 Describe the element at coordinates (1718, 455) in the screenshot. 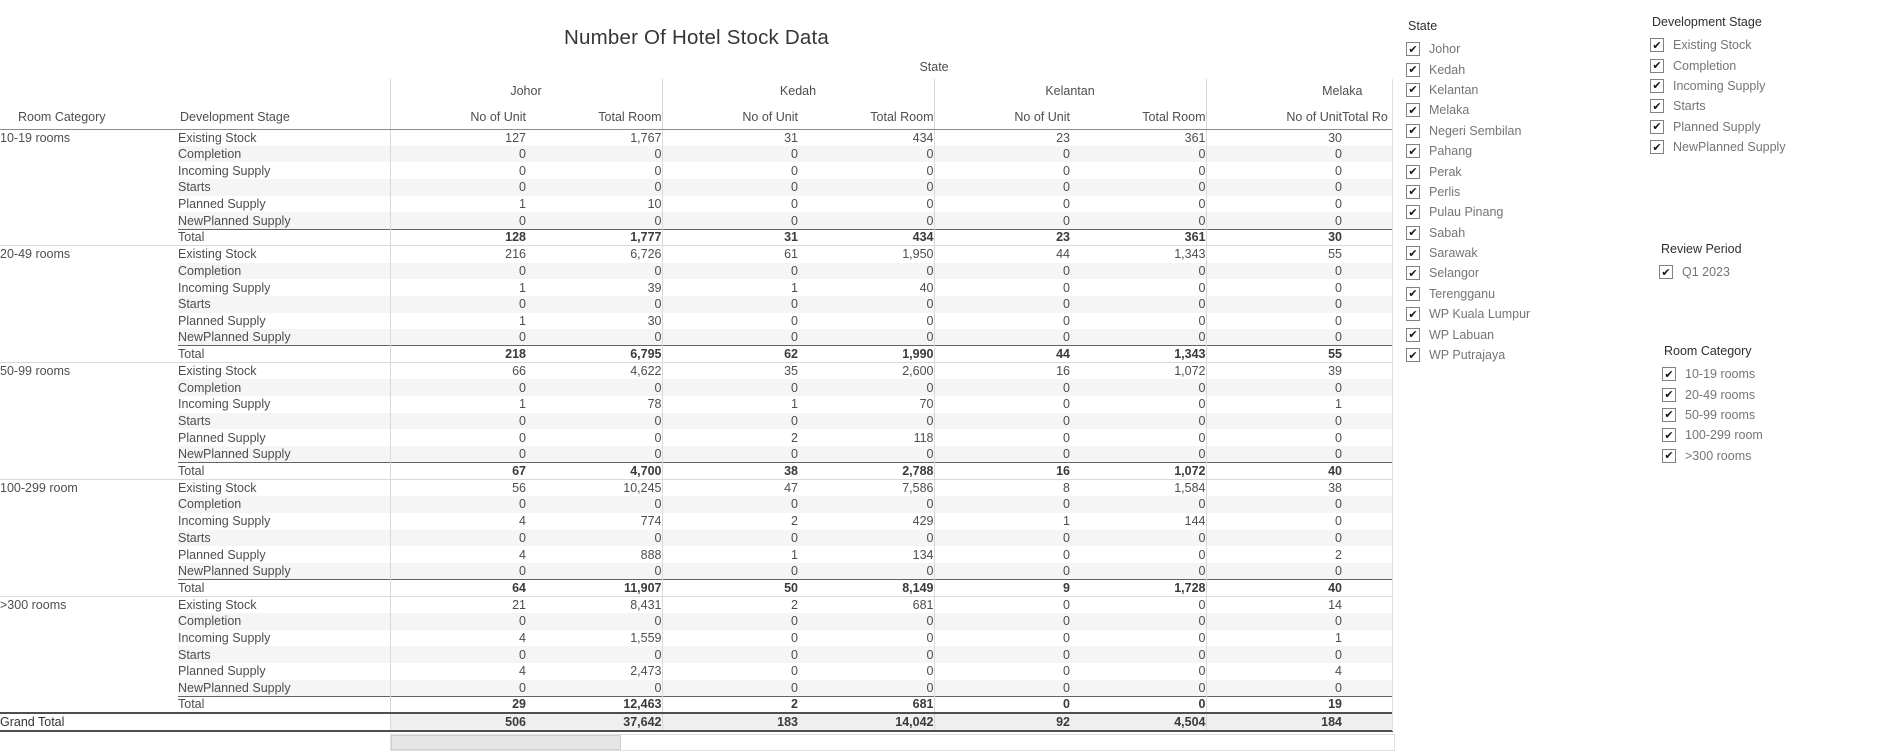

I see `filter-item-label: >300 rooms` at that location.